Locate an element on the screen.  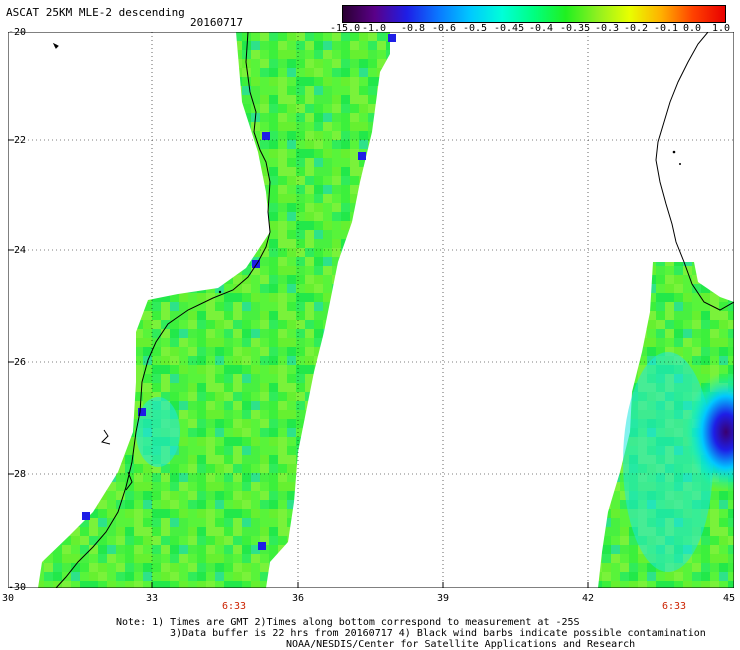
colorbar is located at coordinates (534, 14).